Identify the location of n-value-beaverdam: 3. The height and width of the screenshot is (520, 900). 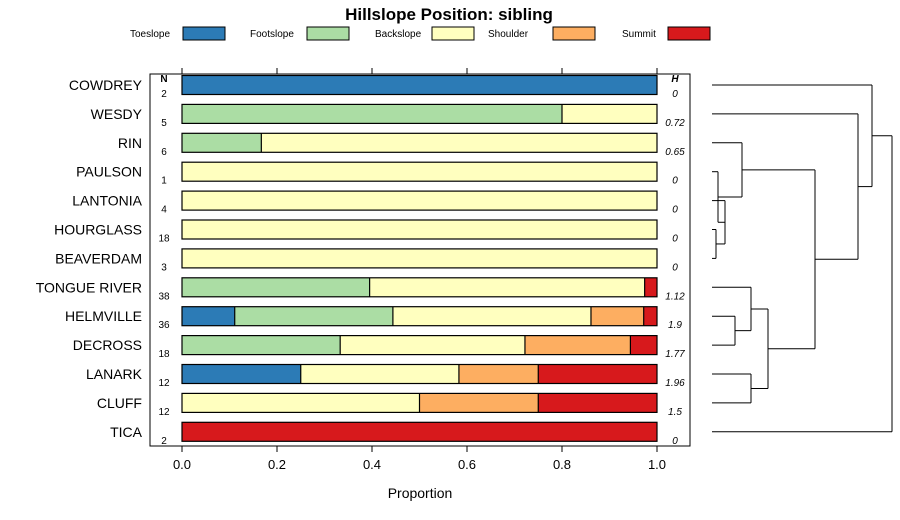
(164, 267).